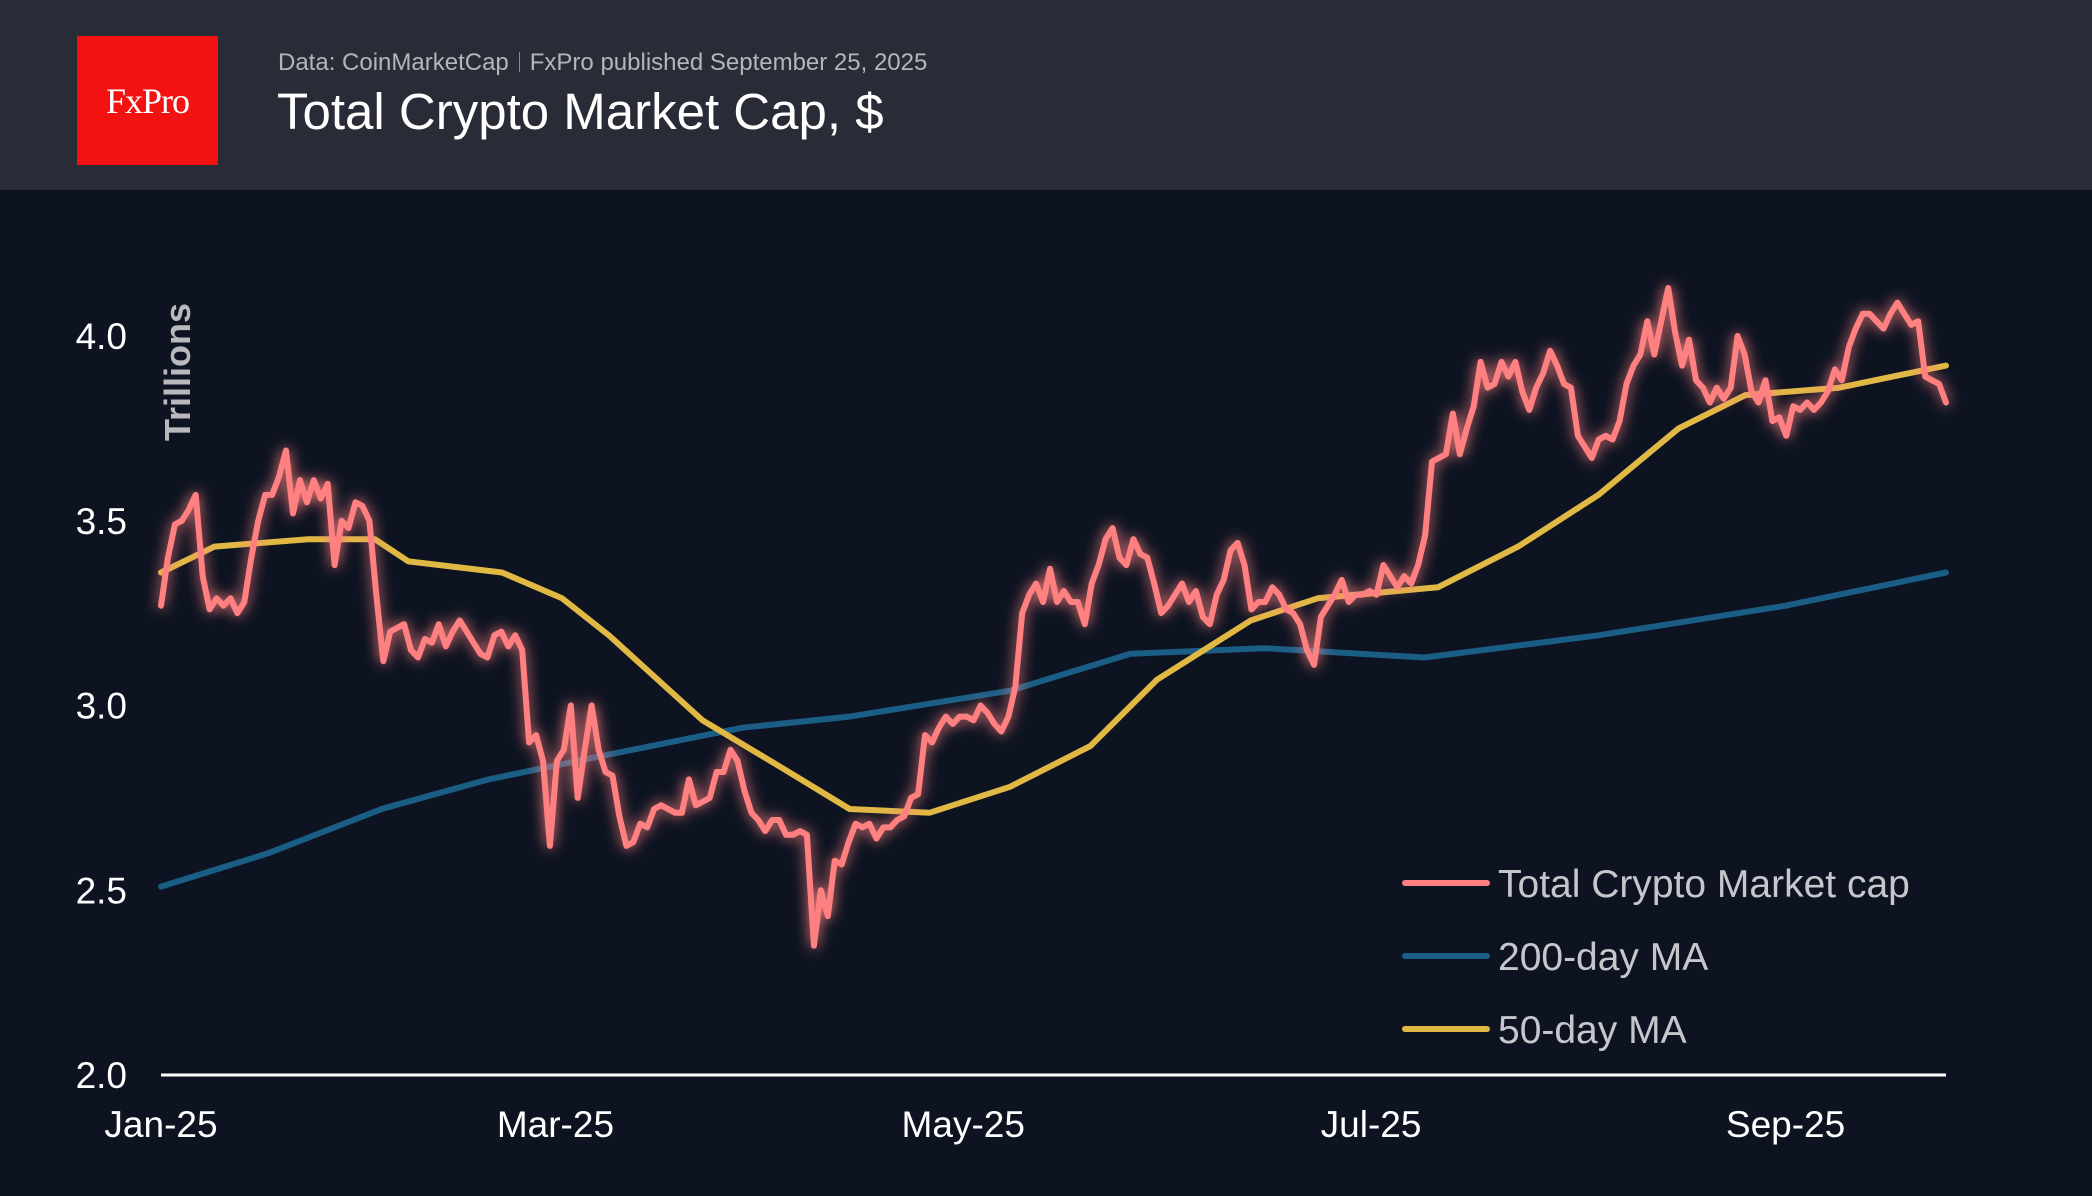 The image size is (2092, 1196). I want to click on source-text: Data: CoinMarketCap, so click(393, 62).